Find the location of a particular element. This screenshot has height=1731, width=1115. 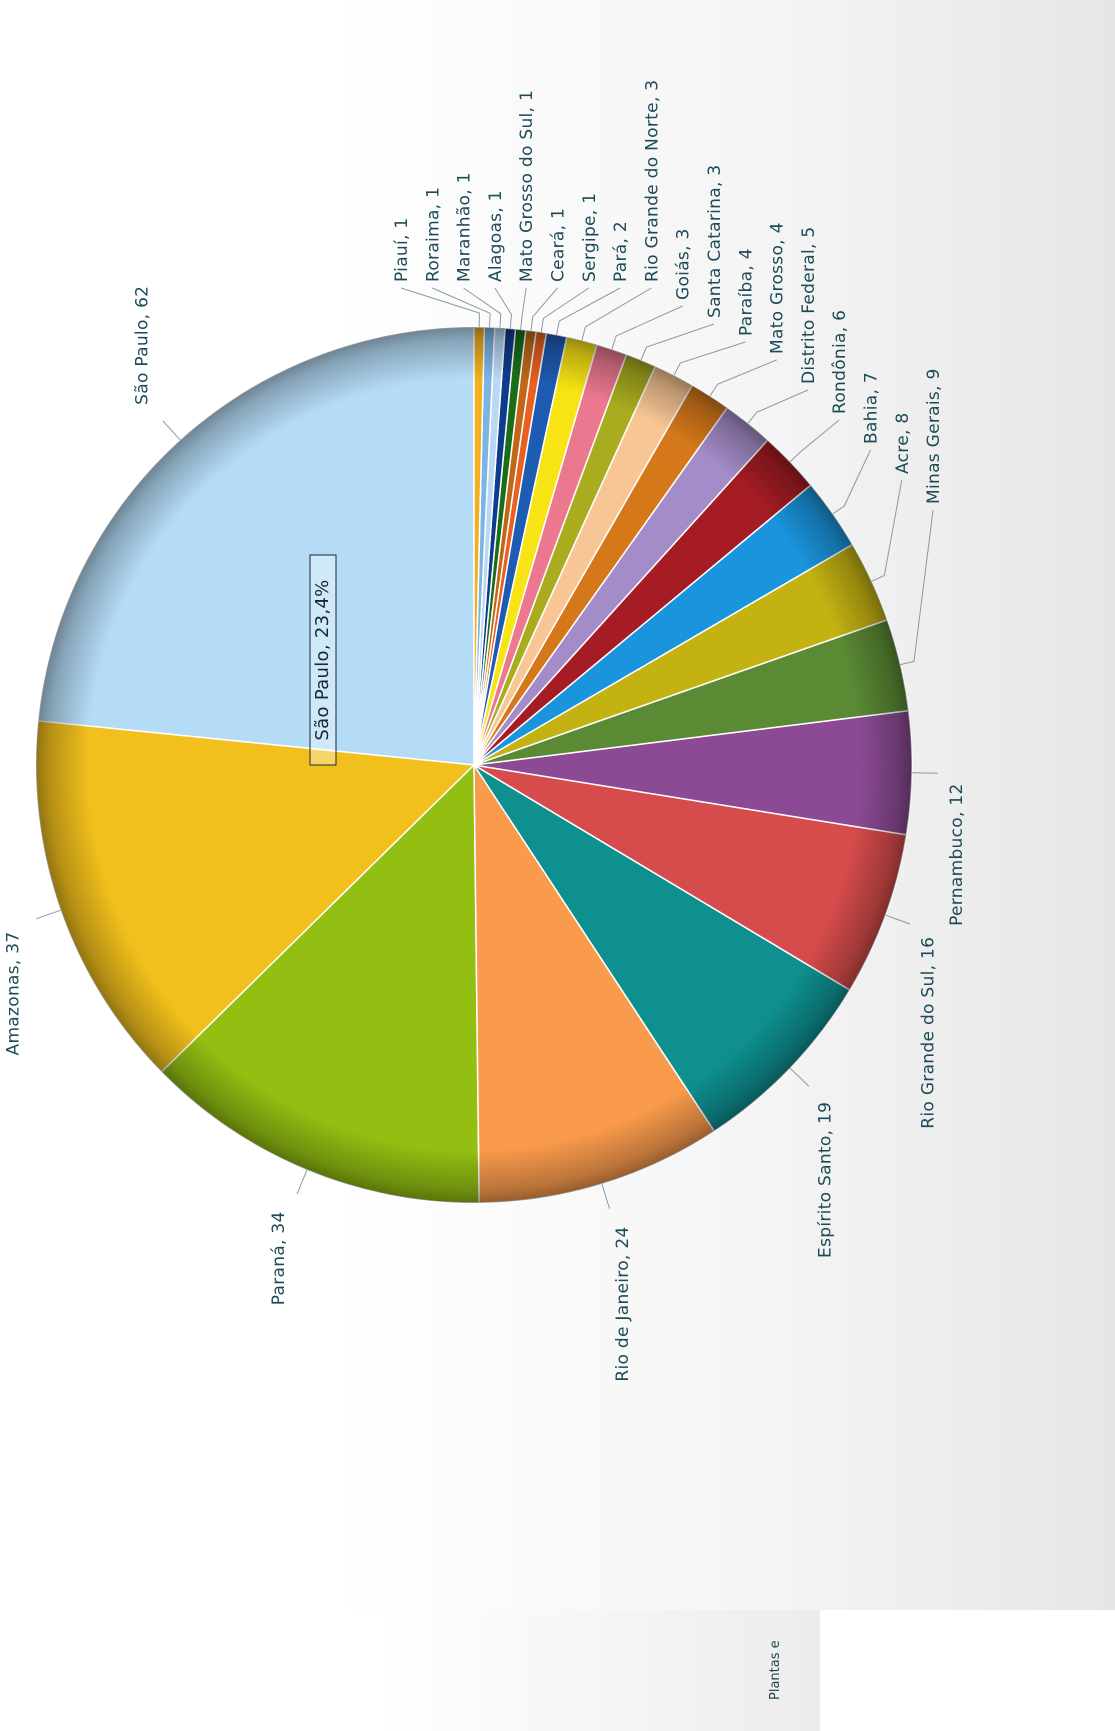

slice-sao-paulo is located at coordinates (256, 546).